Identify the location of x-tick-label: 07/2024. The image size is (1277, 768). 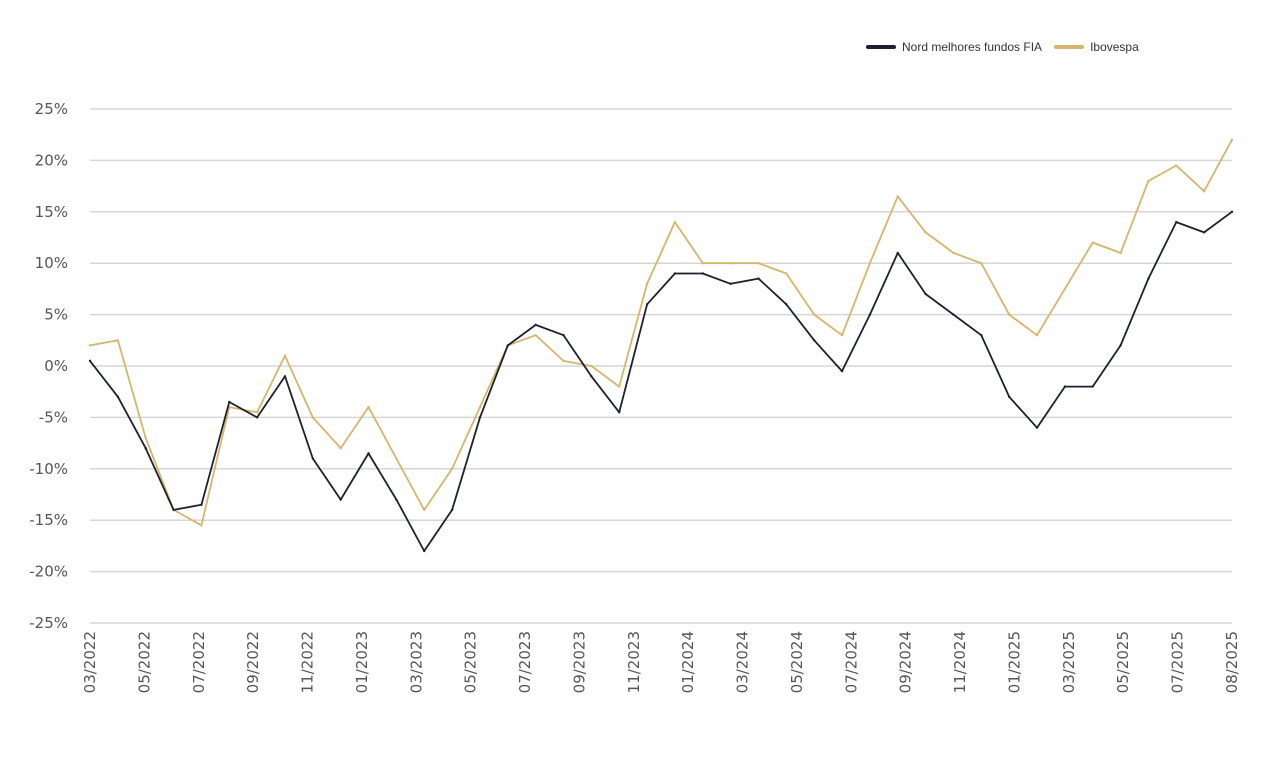
(851, 662).